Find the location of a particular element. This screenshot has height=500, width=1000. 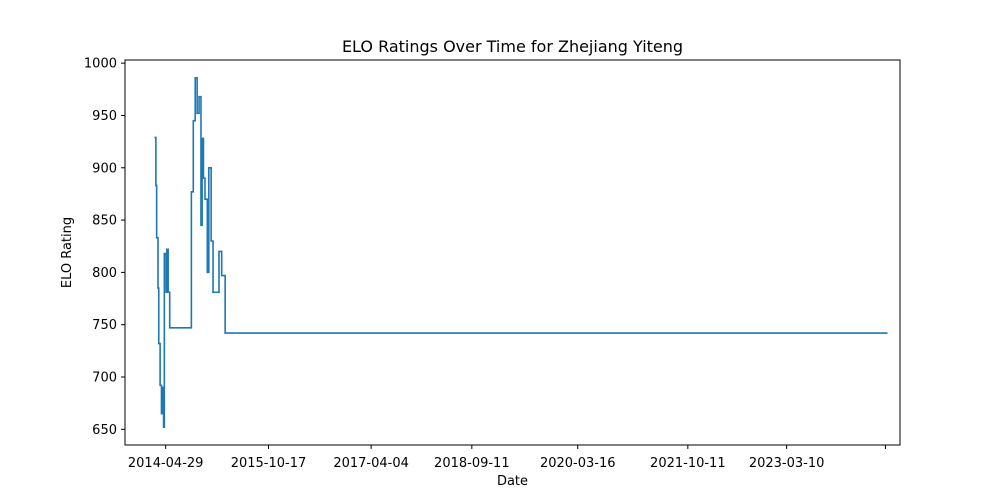

y-tick-label: 650 is located at coordinates (104, 430).